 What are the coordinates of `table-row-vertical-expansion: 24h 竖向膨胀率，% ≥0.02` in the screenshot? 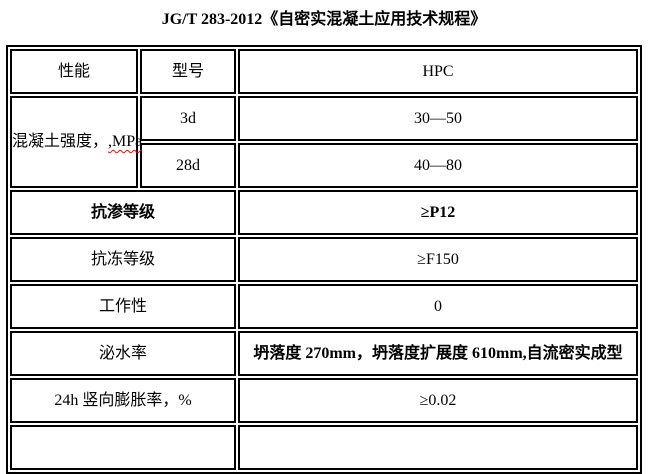 It's located at (324, 400).